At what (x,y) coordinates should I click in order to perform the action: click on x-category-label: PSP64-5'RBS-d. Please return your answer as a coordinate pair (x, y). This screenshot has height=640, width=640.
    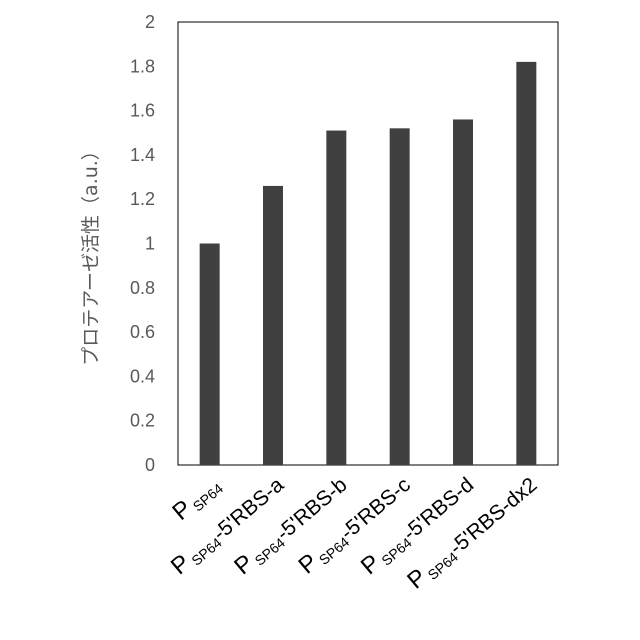
    Looking at the image, I should click on (418, 526).